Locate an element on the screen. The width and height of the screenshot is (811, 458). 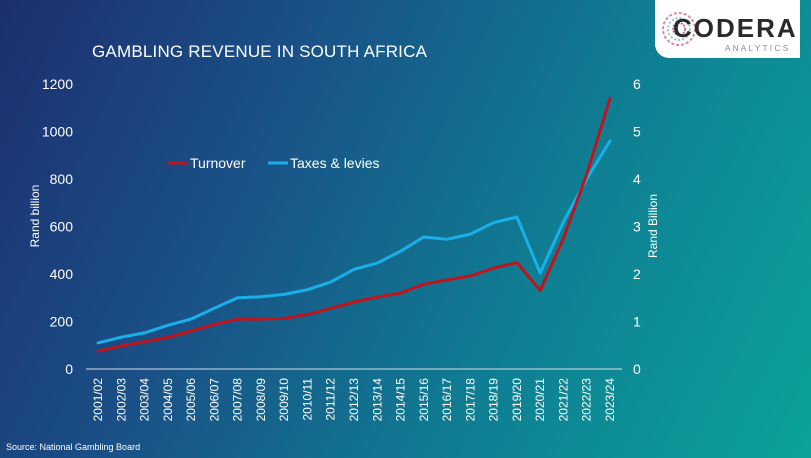
y-tick-right: 2 is located at coordinates (637, 274).